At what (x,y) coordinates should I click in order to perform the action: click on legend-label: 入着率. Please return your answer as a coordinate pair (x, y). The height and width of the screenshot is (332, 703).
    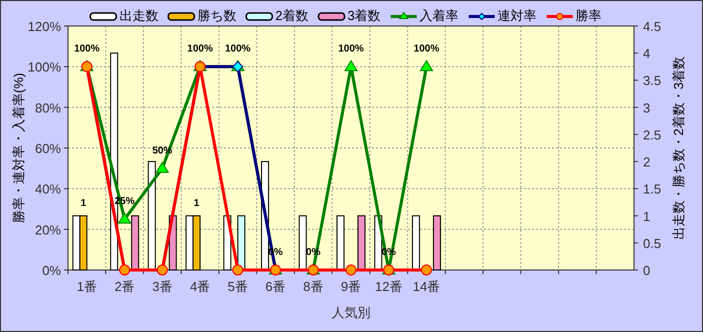
    Looking at the image, I should click on (439, 15).